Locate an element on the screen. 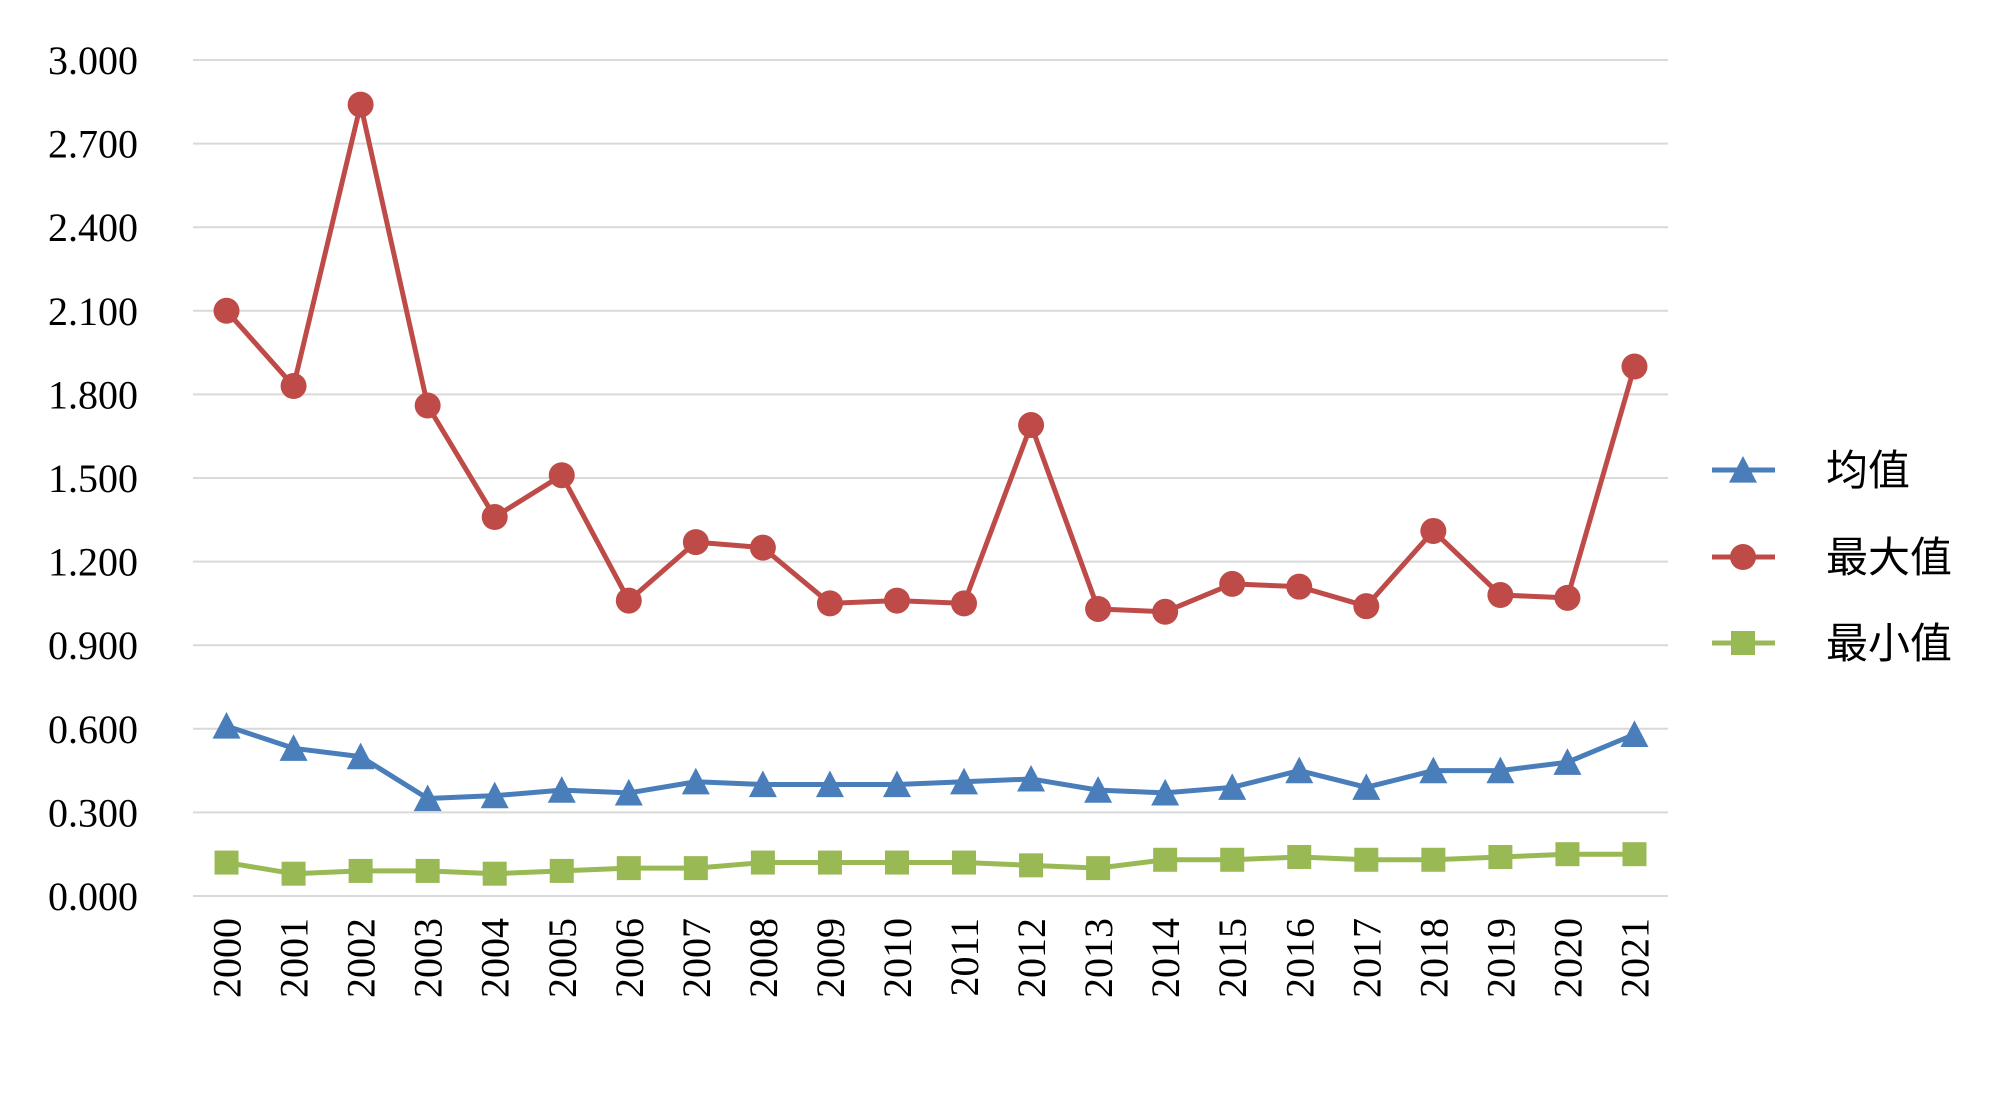  x-tick-label: 2019 is located at coordinates (1500, 958).